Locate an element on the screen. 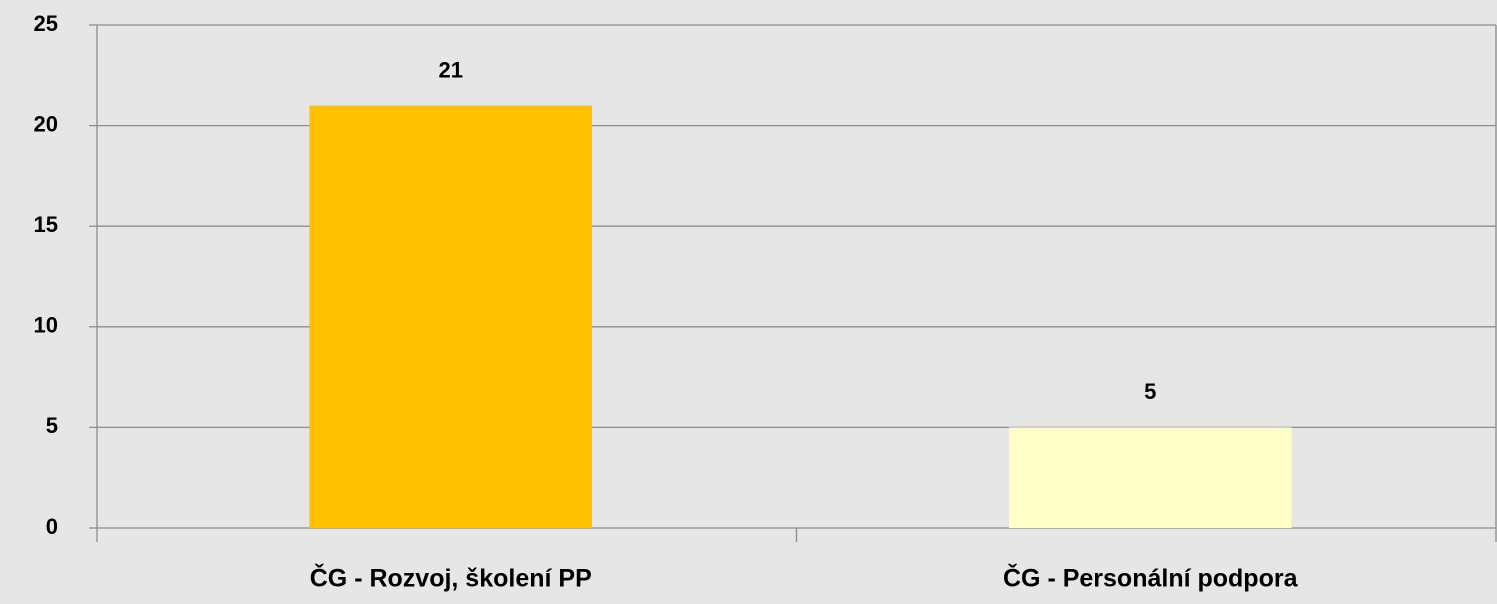 The height and width of the screenshot is (604, 1497). y-tick-label: 0 is located at coordinates (52, 526).